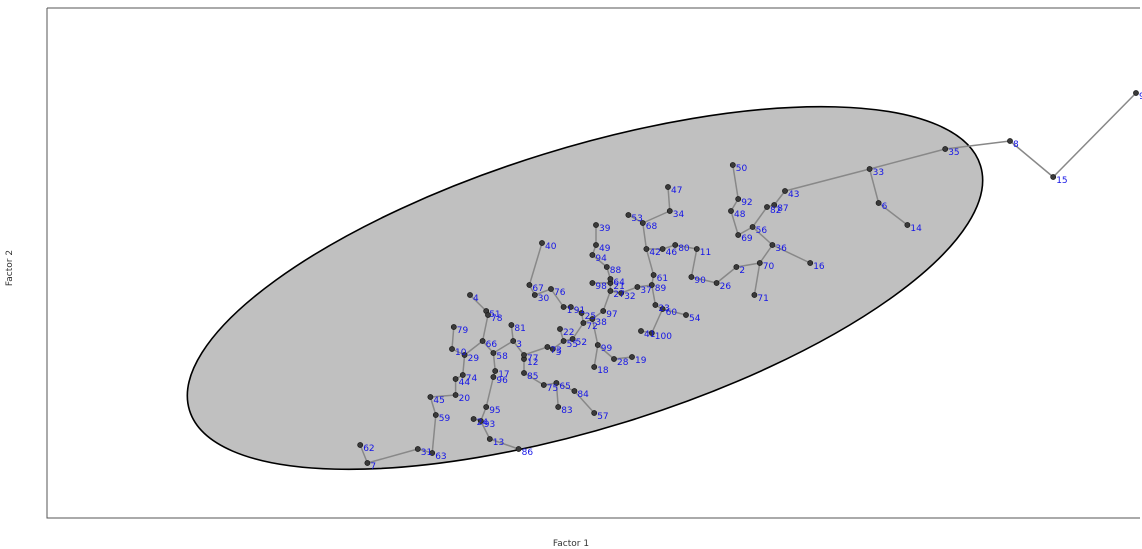  I want to click on point-label-51: 51, so click(494, 315).